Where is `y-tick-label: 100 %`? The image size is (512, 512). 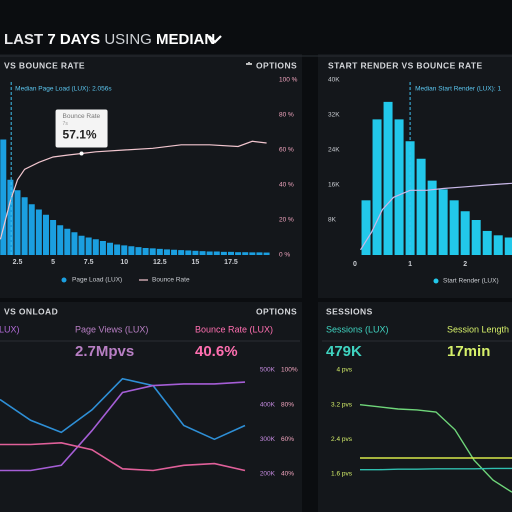
y-tick-label: 100 % is located at coordinates (288, 80).